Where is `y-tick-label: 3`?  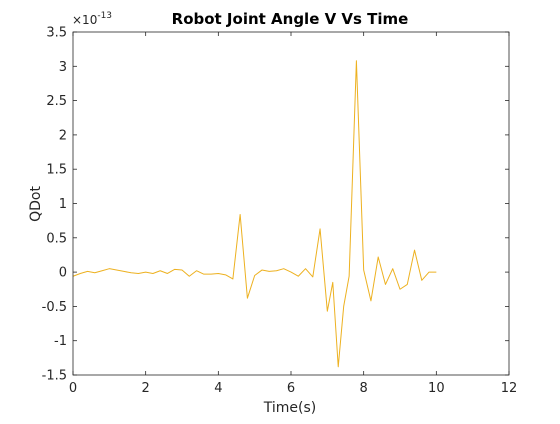
y-tick-label: 3 is located at coordinates (63, 67).